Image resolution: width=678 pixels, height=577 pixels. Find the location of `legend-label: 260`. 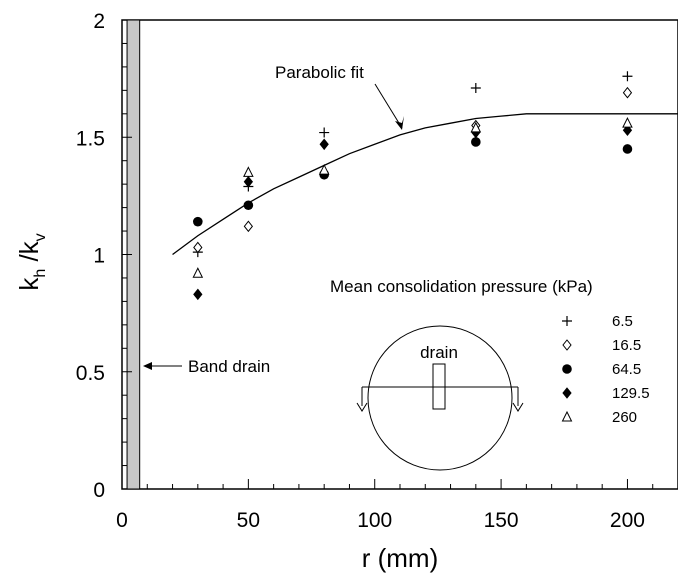

legend-label: 260 is located at coordinates (624, 417).